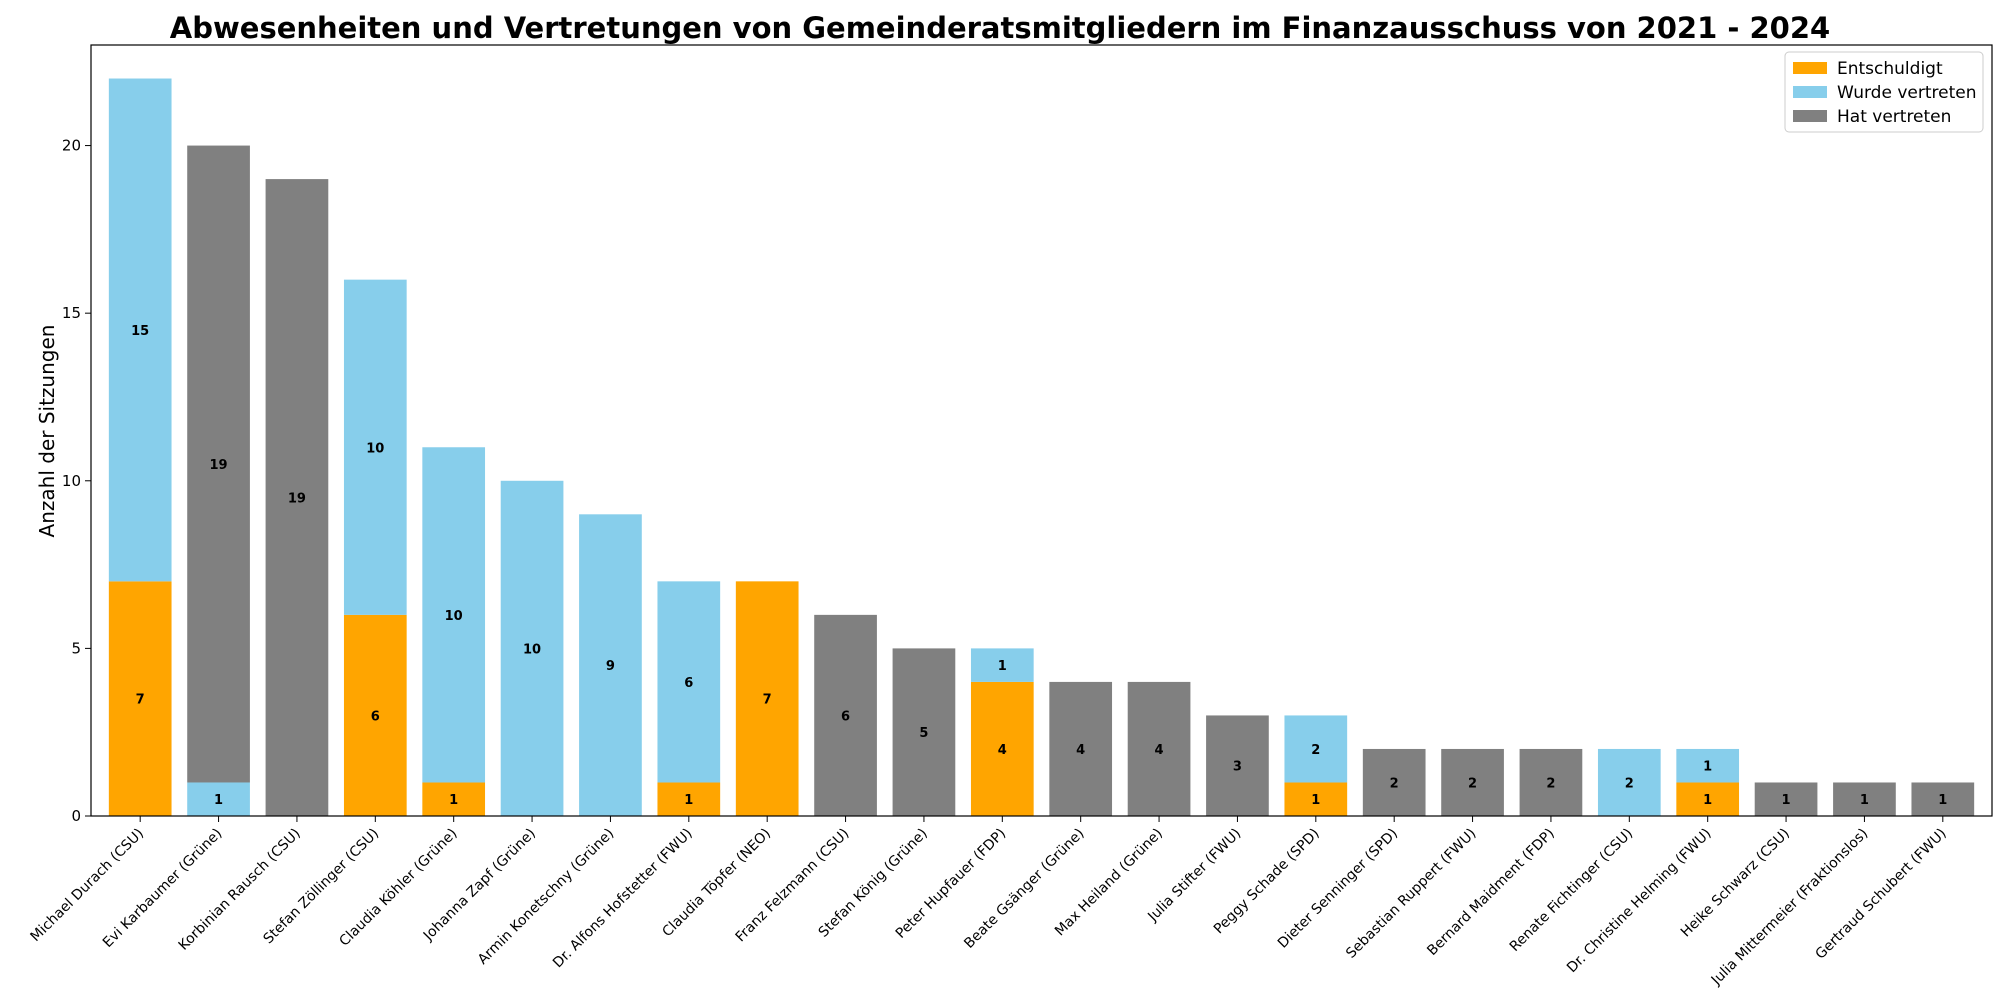 The height and width of the screenshot is (1000, 2000). What do you see at coordinates (71, 481) in the screenshot?
I see `y-tick-label: 10` at bounding box center [71, 481].